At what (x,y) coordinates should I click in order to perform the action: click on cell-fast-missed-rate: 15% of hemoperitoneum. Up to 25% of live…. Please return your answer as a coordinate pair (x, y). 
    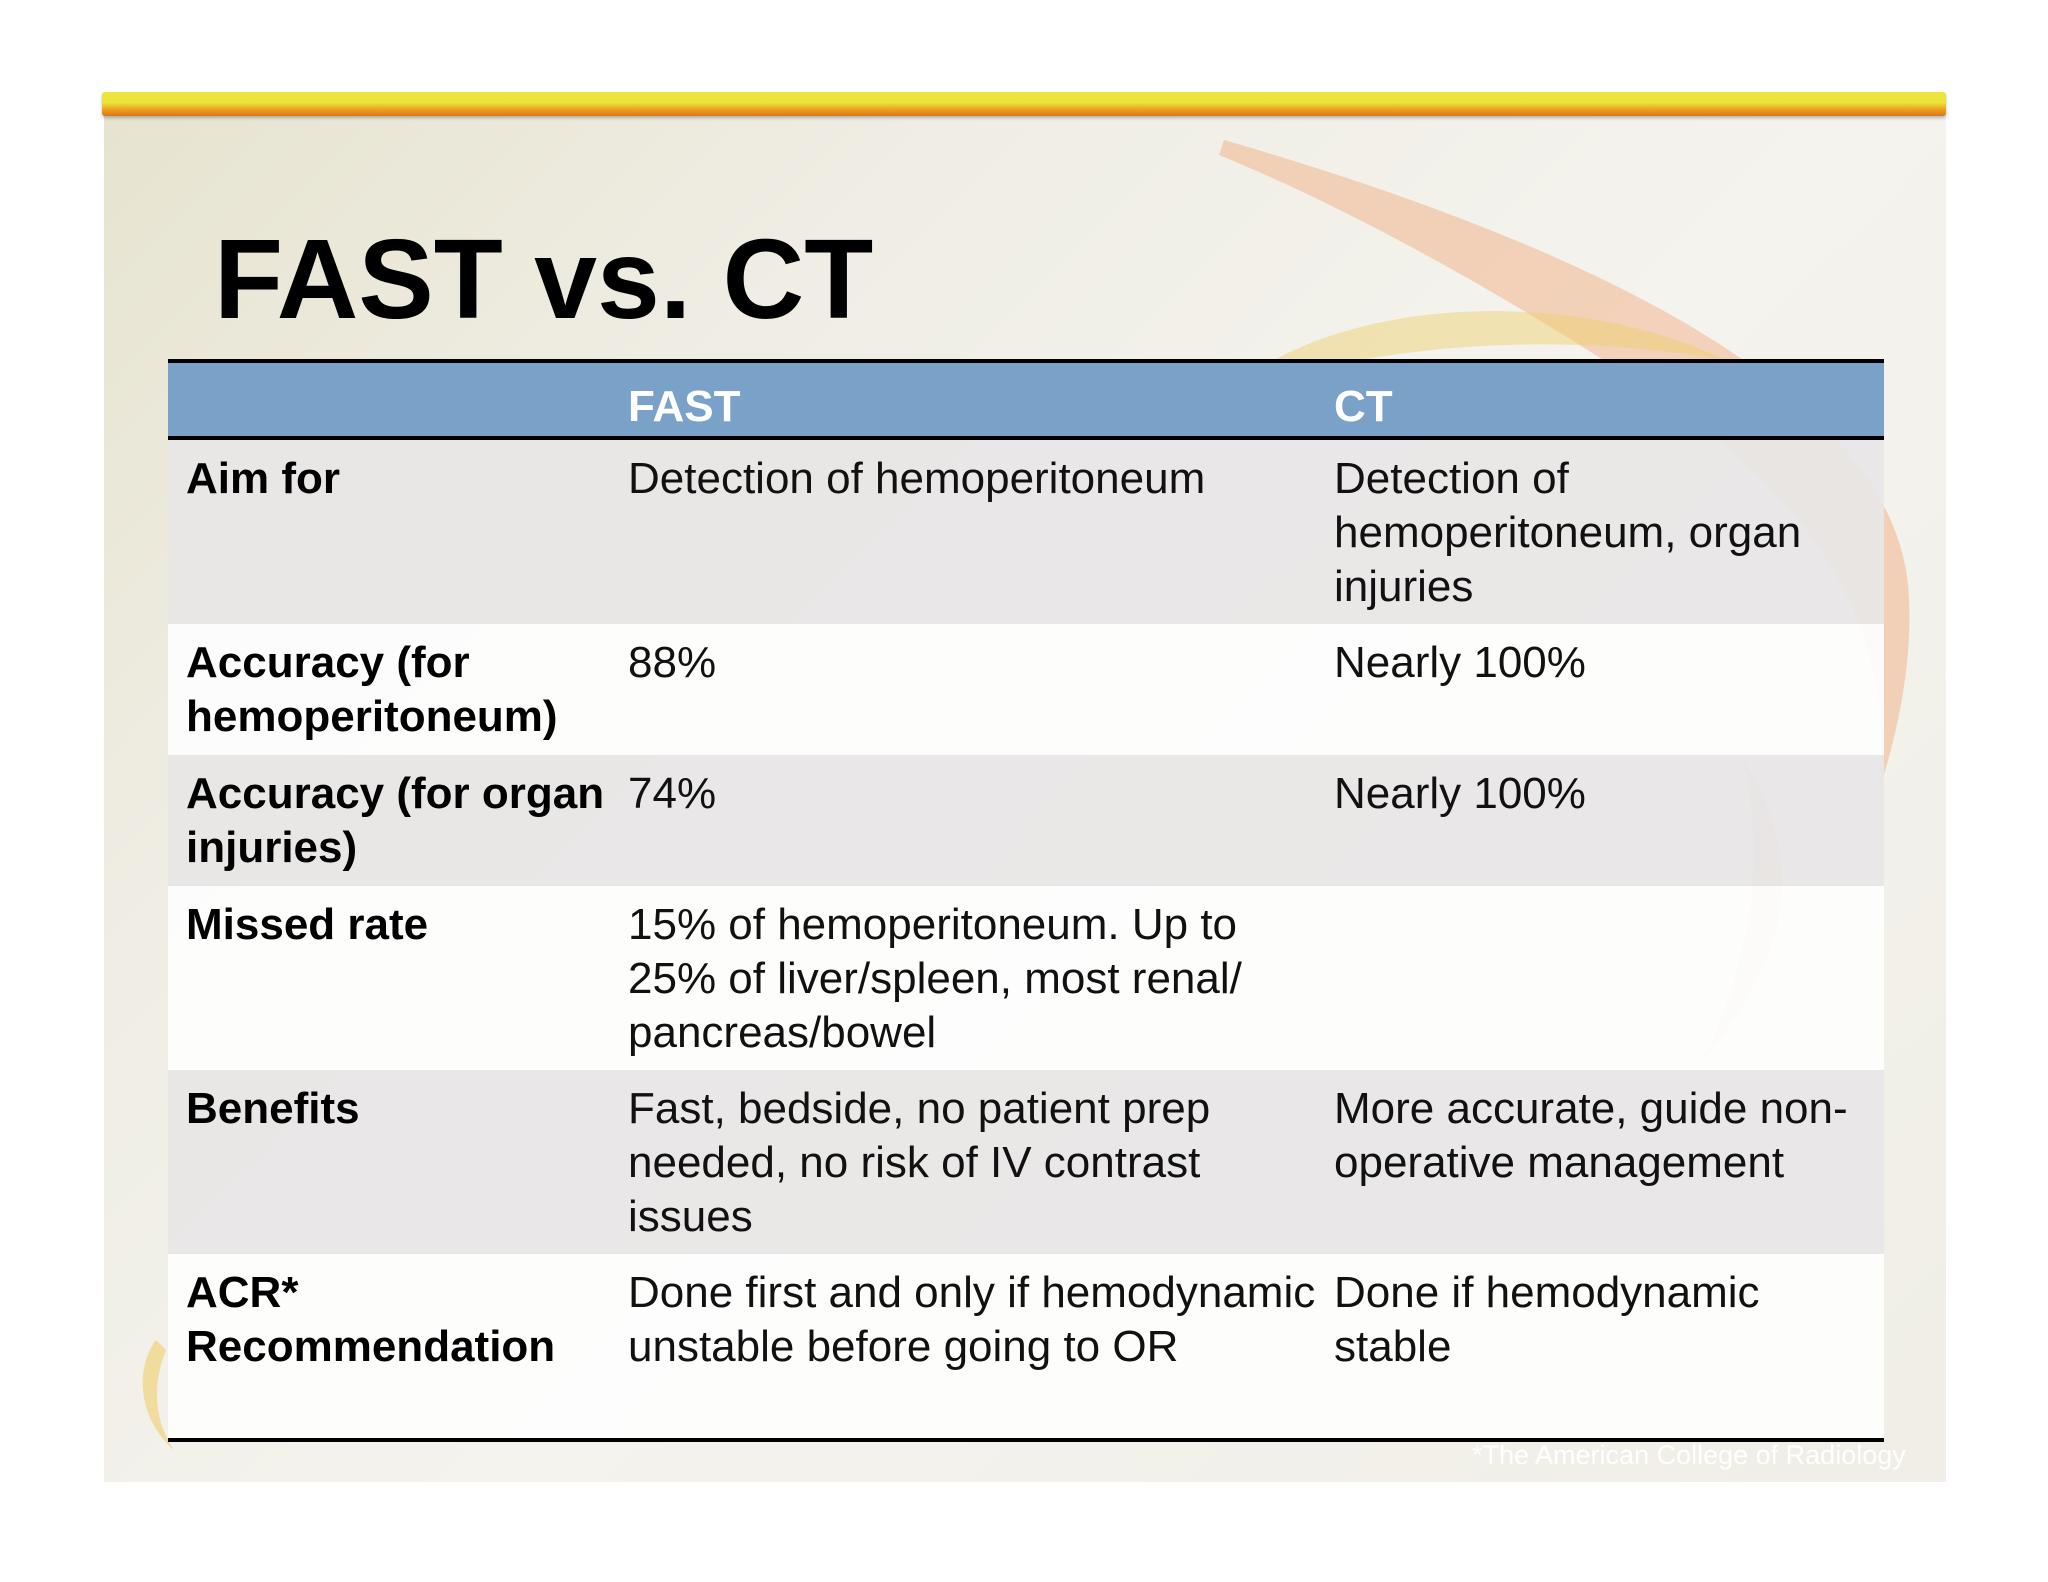
    Looking at the image, I should click on (963, 978).